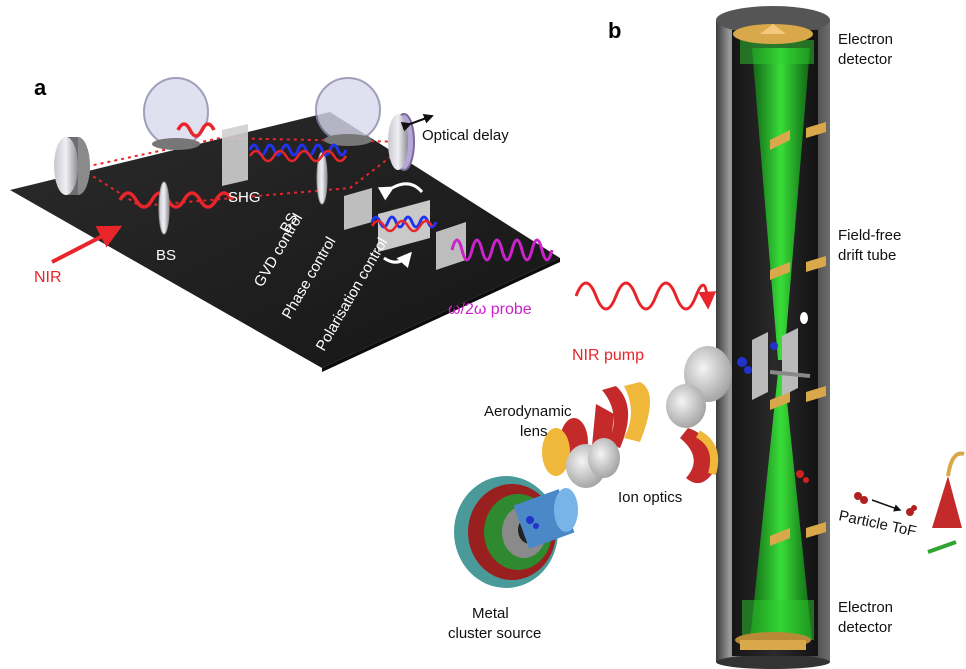  What do you see at coordinates (196, 130) in the screenshot?
I see `nir-red-wave-upper` at bounding box center [196, 130].